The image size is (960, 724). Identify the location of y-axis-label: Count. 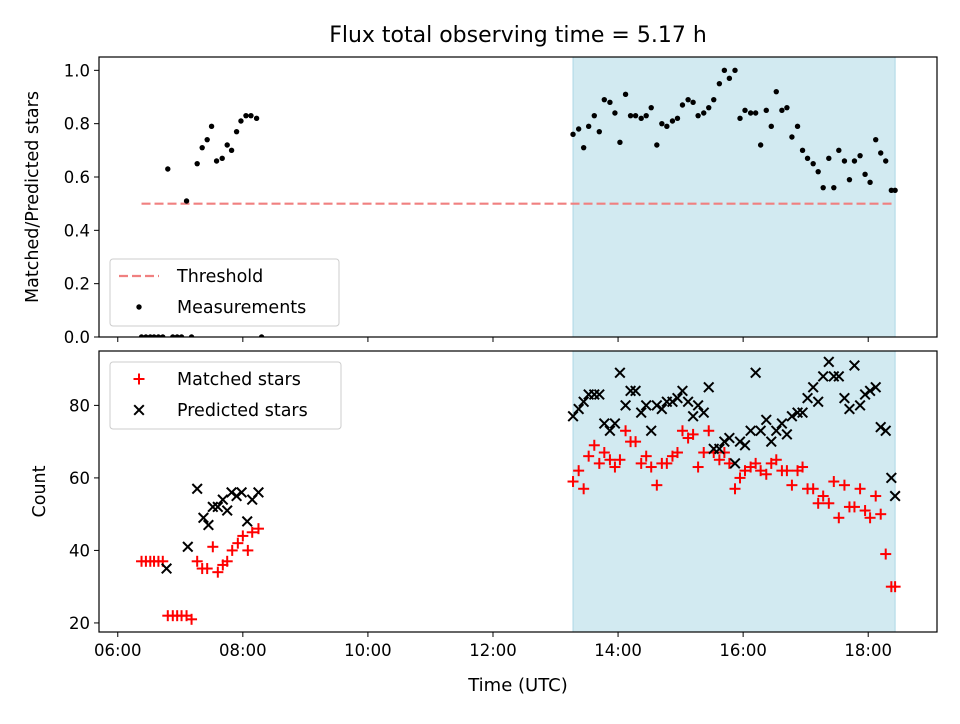
(40, 491).